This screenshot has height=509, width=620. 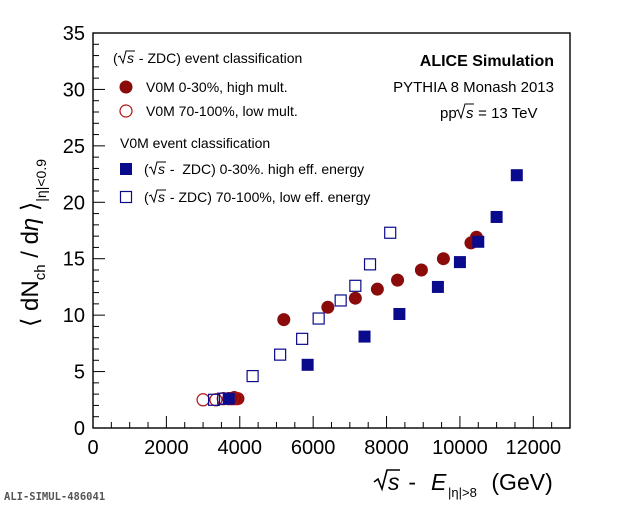 I want to click on annotation-energy-s: s, so click(x=470, y=113).